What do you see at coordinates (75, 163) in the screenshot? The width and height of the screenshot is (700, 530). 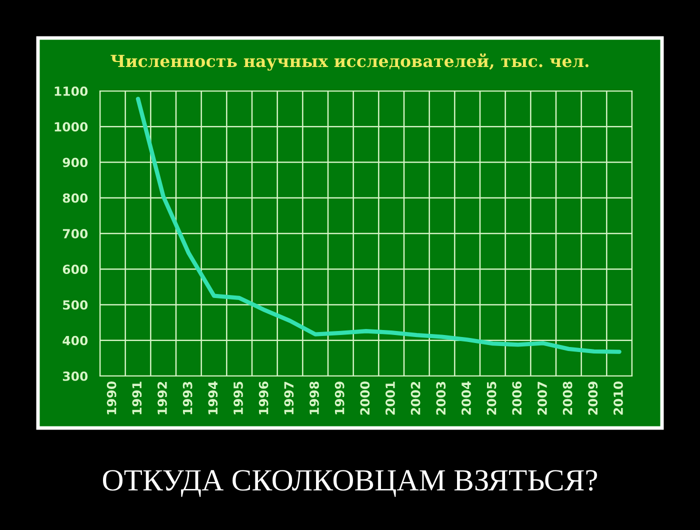 I see `y-tick-label: 900` at bounding box center [75, 163].